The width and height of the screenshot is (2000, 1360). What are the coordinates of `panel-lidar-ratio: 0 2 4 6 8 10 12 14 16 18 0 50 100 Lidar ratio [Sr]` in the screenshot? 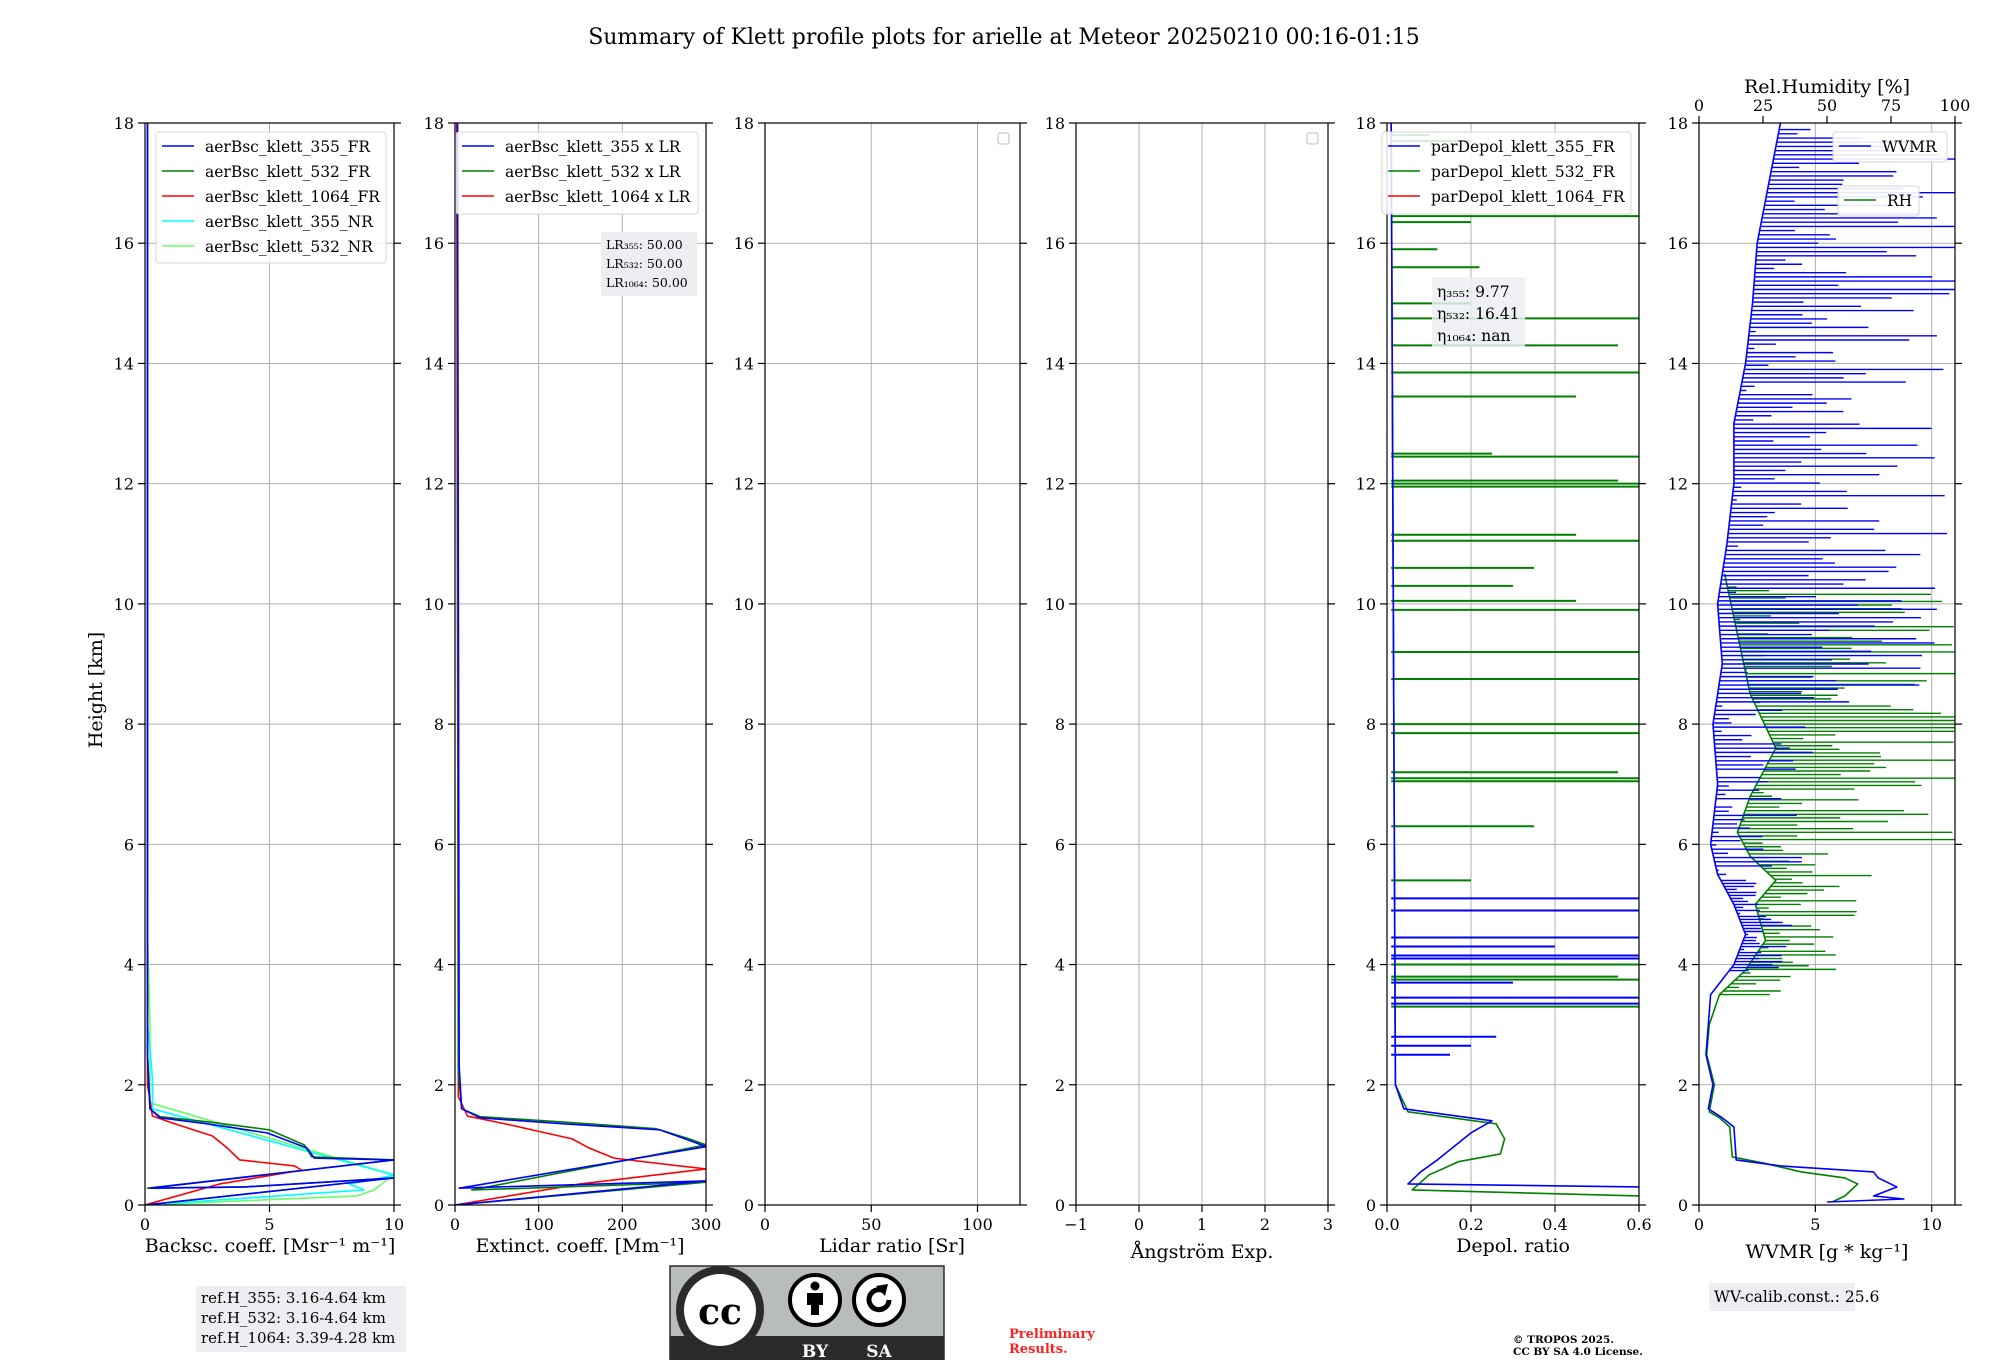 It's located at (880, 685).